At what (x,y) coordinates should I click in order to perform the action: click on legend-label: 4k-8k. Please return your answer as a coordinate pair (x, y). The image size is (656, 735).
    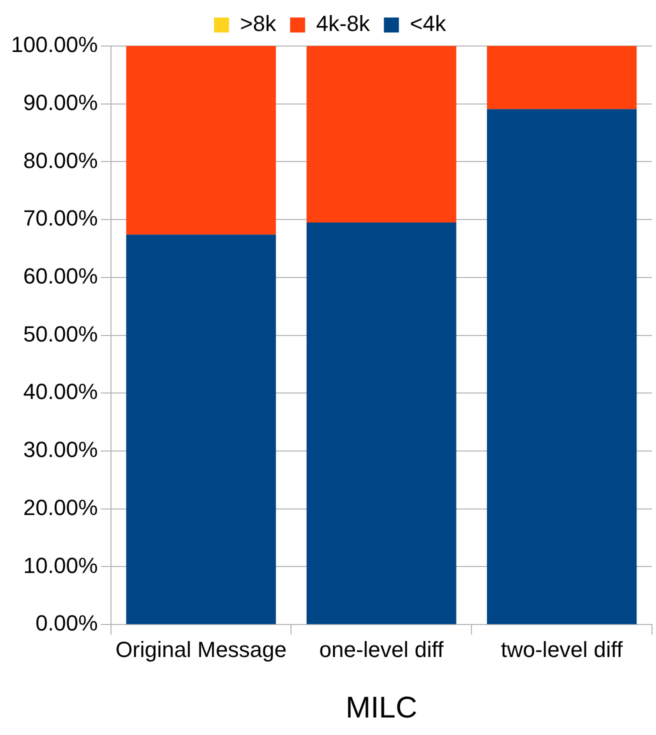
    Looking at the image, I should click on (343, 23).